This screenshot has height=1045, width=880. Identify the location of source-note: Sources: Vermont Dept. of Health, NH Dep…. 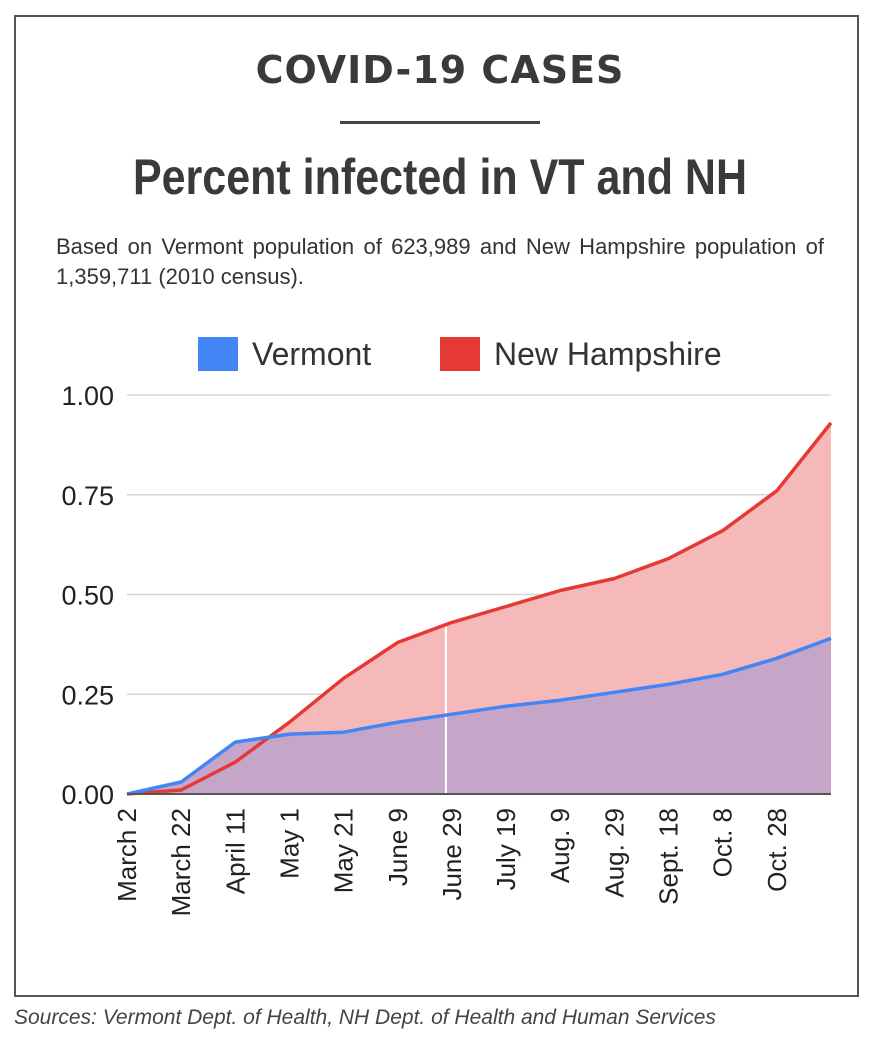
(365, 1017).